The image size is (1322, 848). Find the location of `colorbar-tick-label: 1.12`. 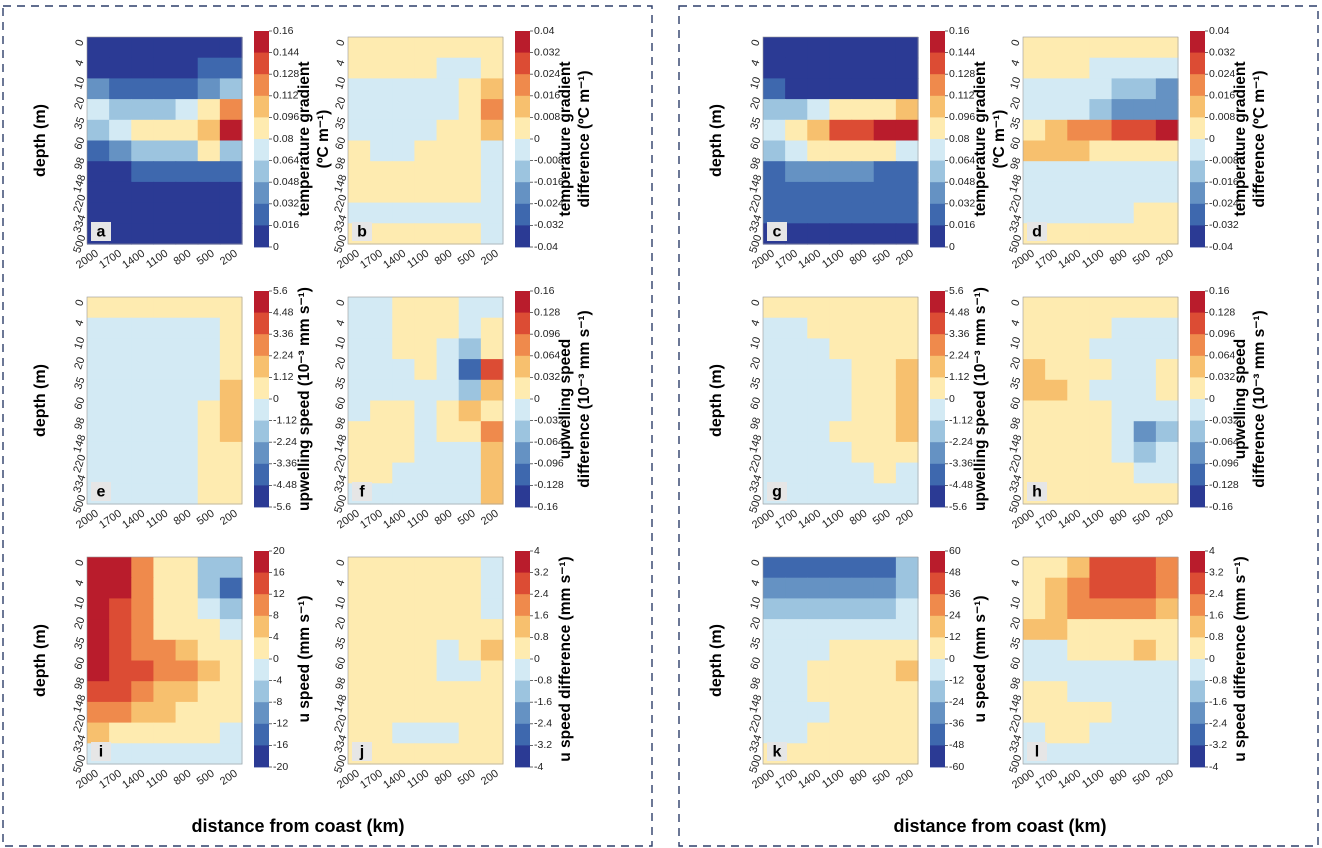

colorbar-tick-label: 1.12 is located at coordinates (959, 377).